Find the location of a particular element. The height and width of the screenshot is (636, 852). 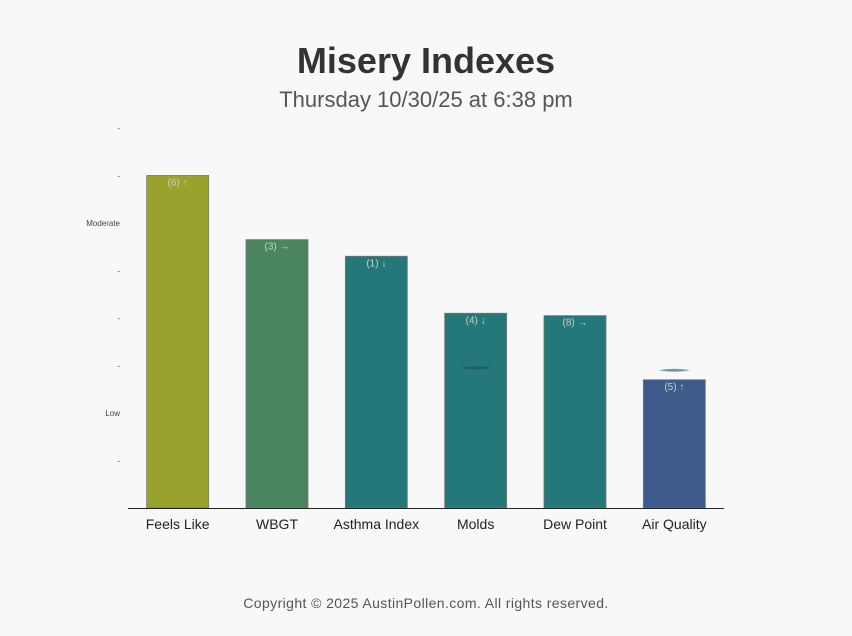

bar-data-label: (8) → is located at coordinates (575, 323).